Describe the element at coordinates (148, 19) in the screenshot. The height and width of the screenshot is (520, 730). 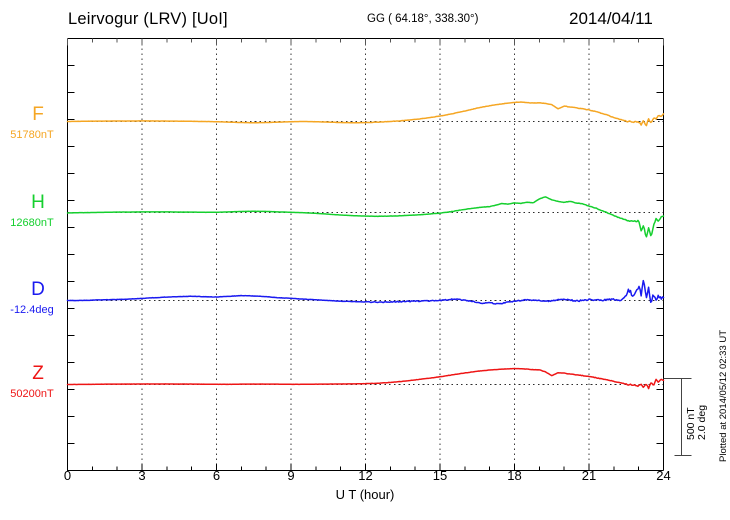
I see `page-title: Leirvogur (LRV) [UoI]` at that location.